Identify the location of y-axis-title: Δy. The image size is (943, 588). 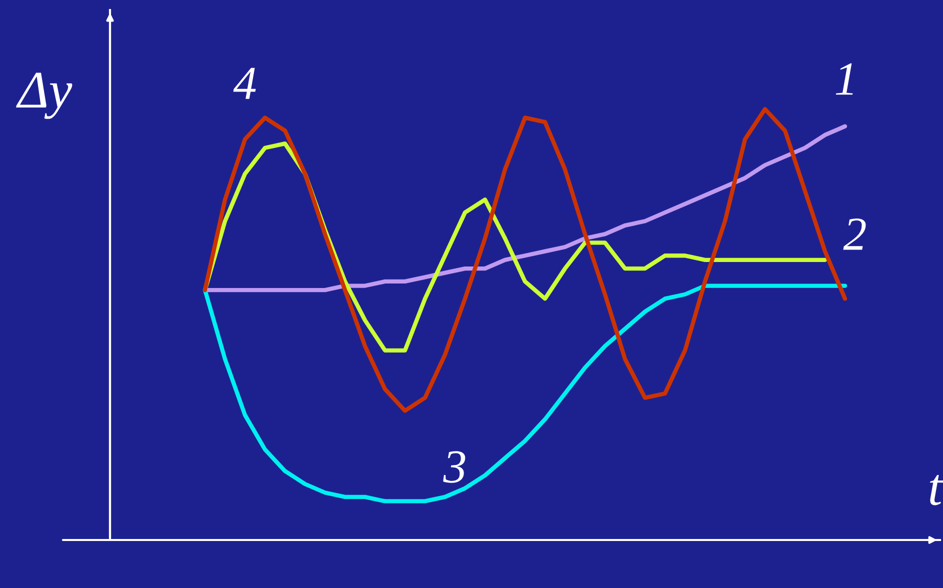
(44, 95).